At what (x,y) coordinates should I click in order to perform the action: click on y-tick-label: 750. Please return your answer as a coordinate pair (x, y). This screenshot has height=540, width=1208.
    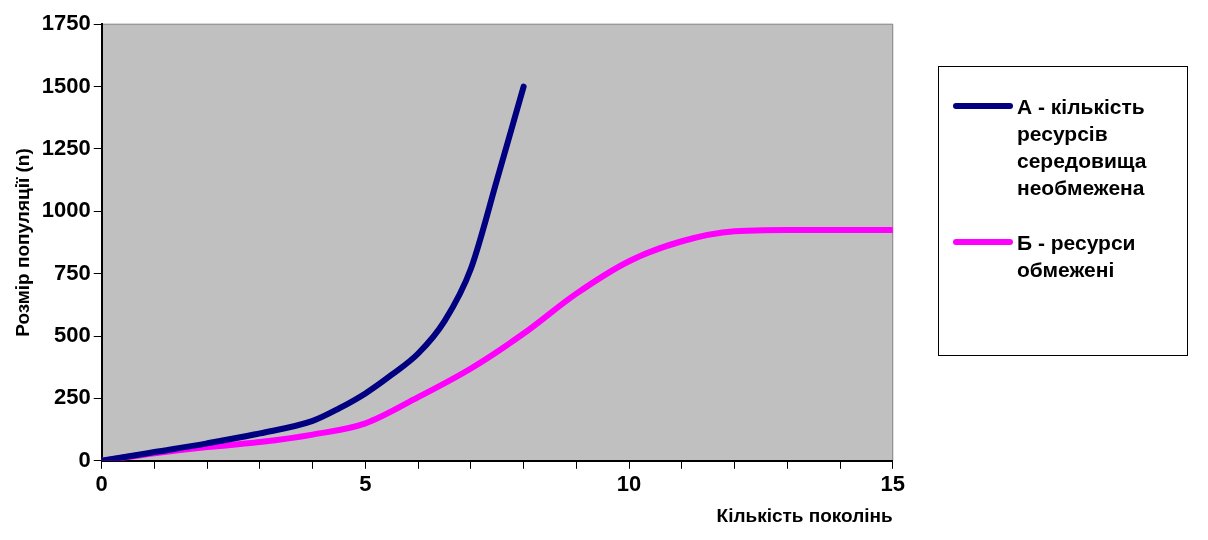
    Looking at the image, I should click on (72, 272).